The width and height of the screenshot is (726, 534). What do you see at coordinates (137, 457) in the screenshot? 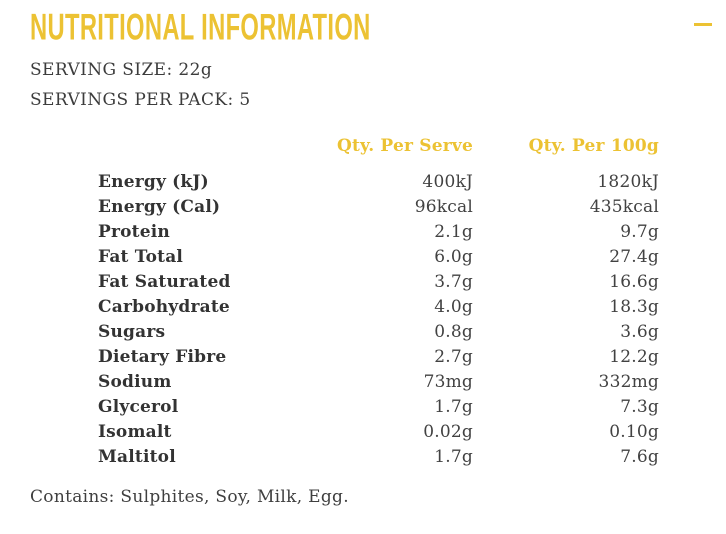
I see `row-label: Maltitol` at bounding box center [137, 457].